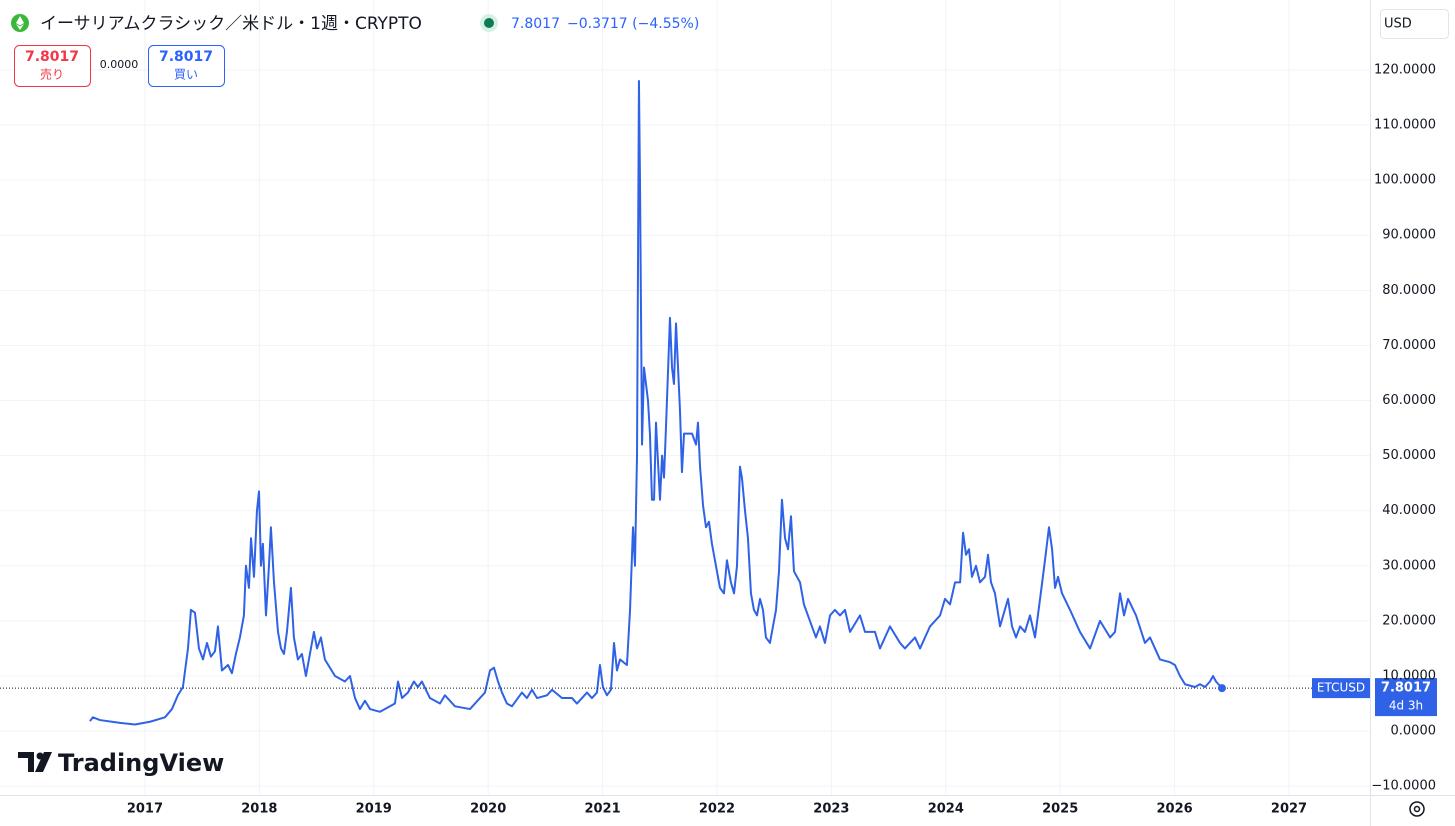 This screenshot has width=1455, height=826. I want to click on price-change: −0.3717 (−4.55%), so click(633, 24).